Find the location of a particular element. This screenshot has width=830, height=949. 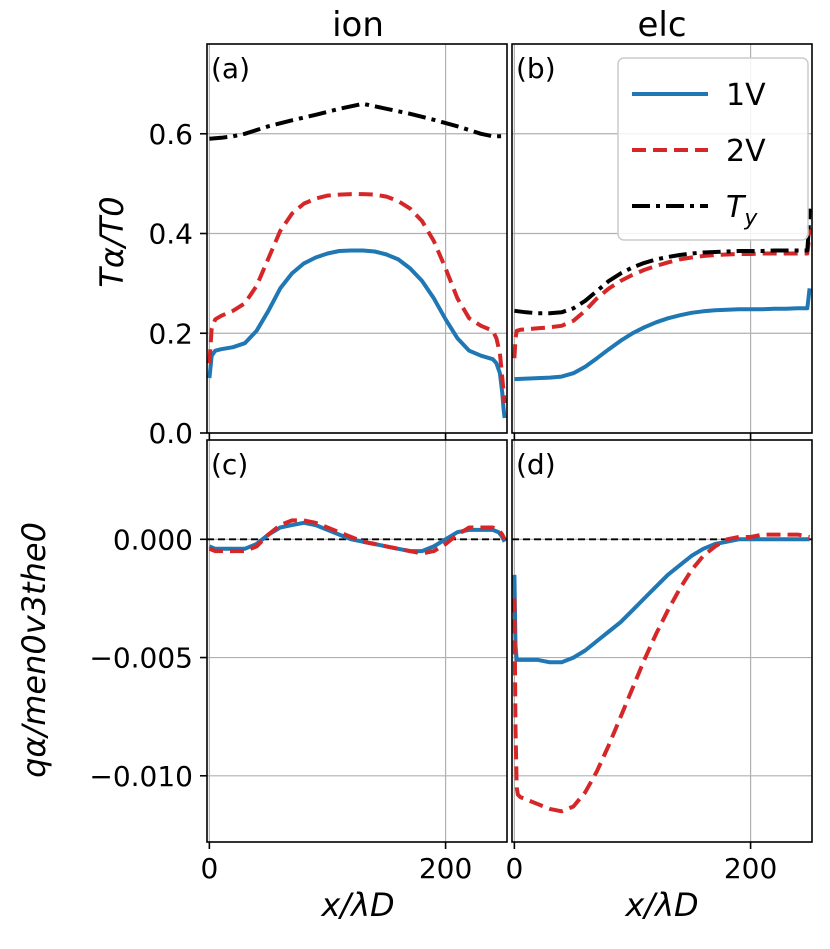

series-1V-d is located at coordinates (661, 601).